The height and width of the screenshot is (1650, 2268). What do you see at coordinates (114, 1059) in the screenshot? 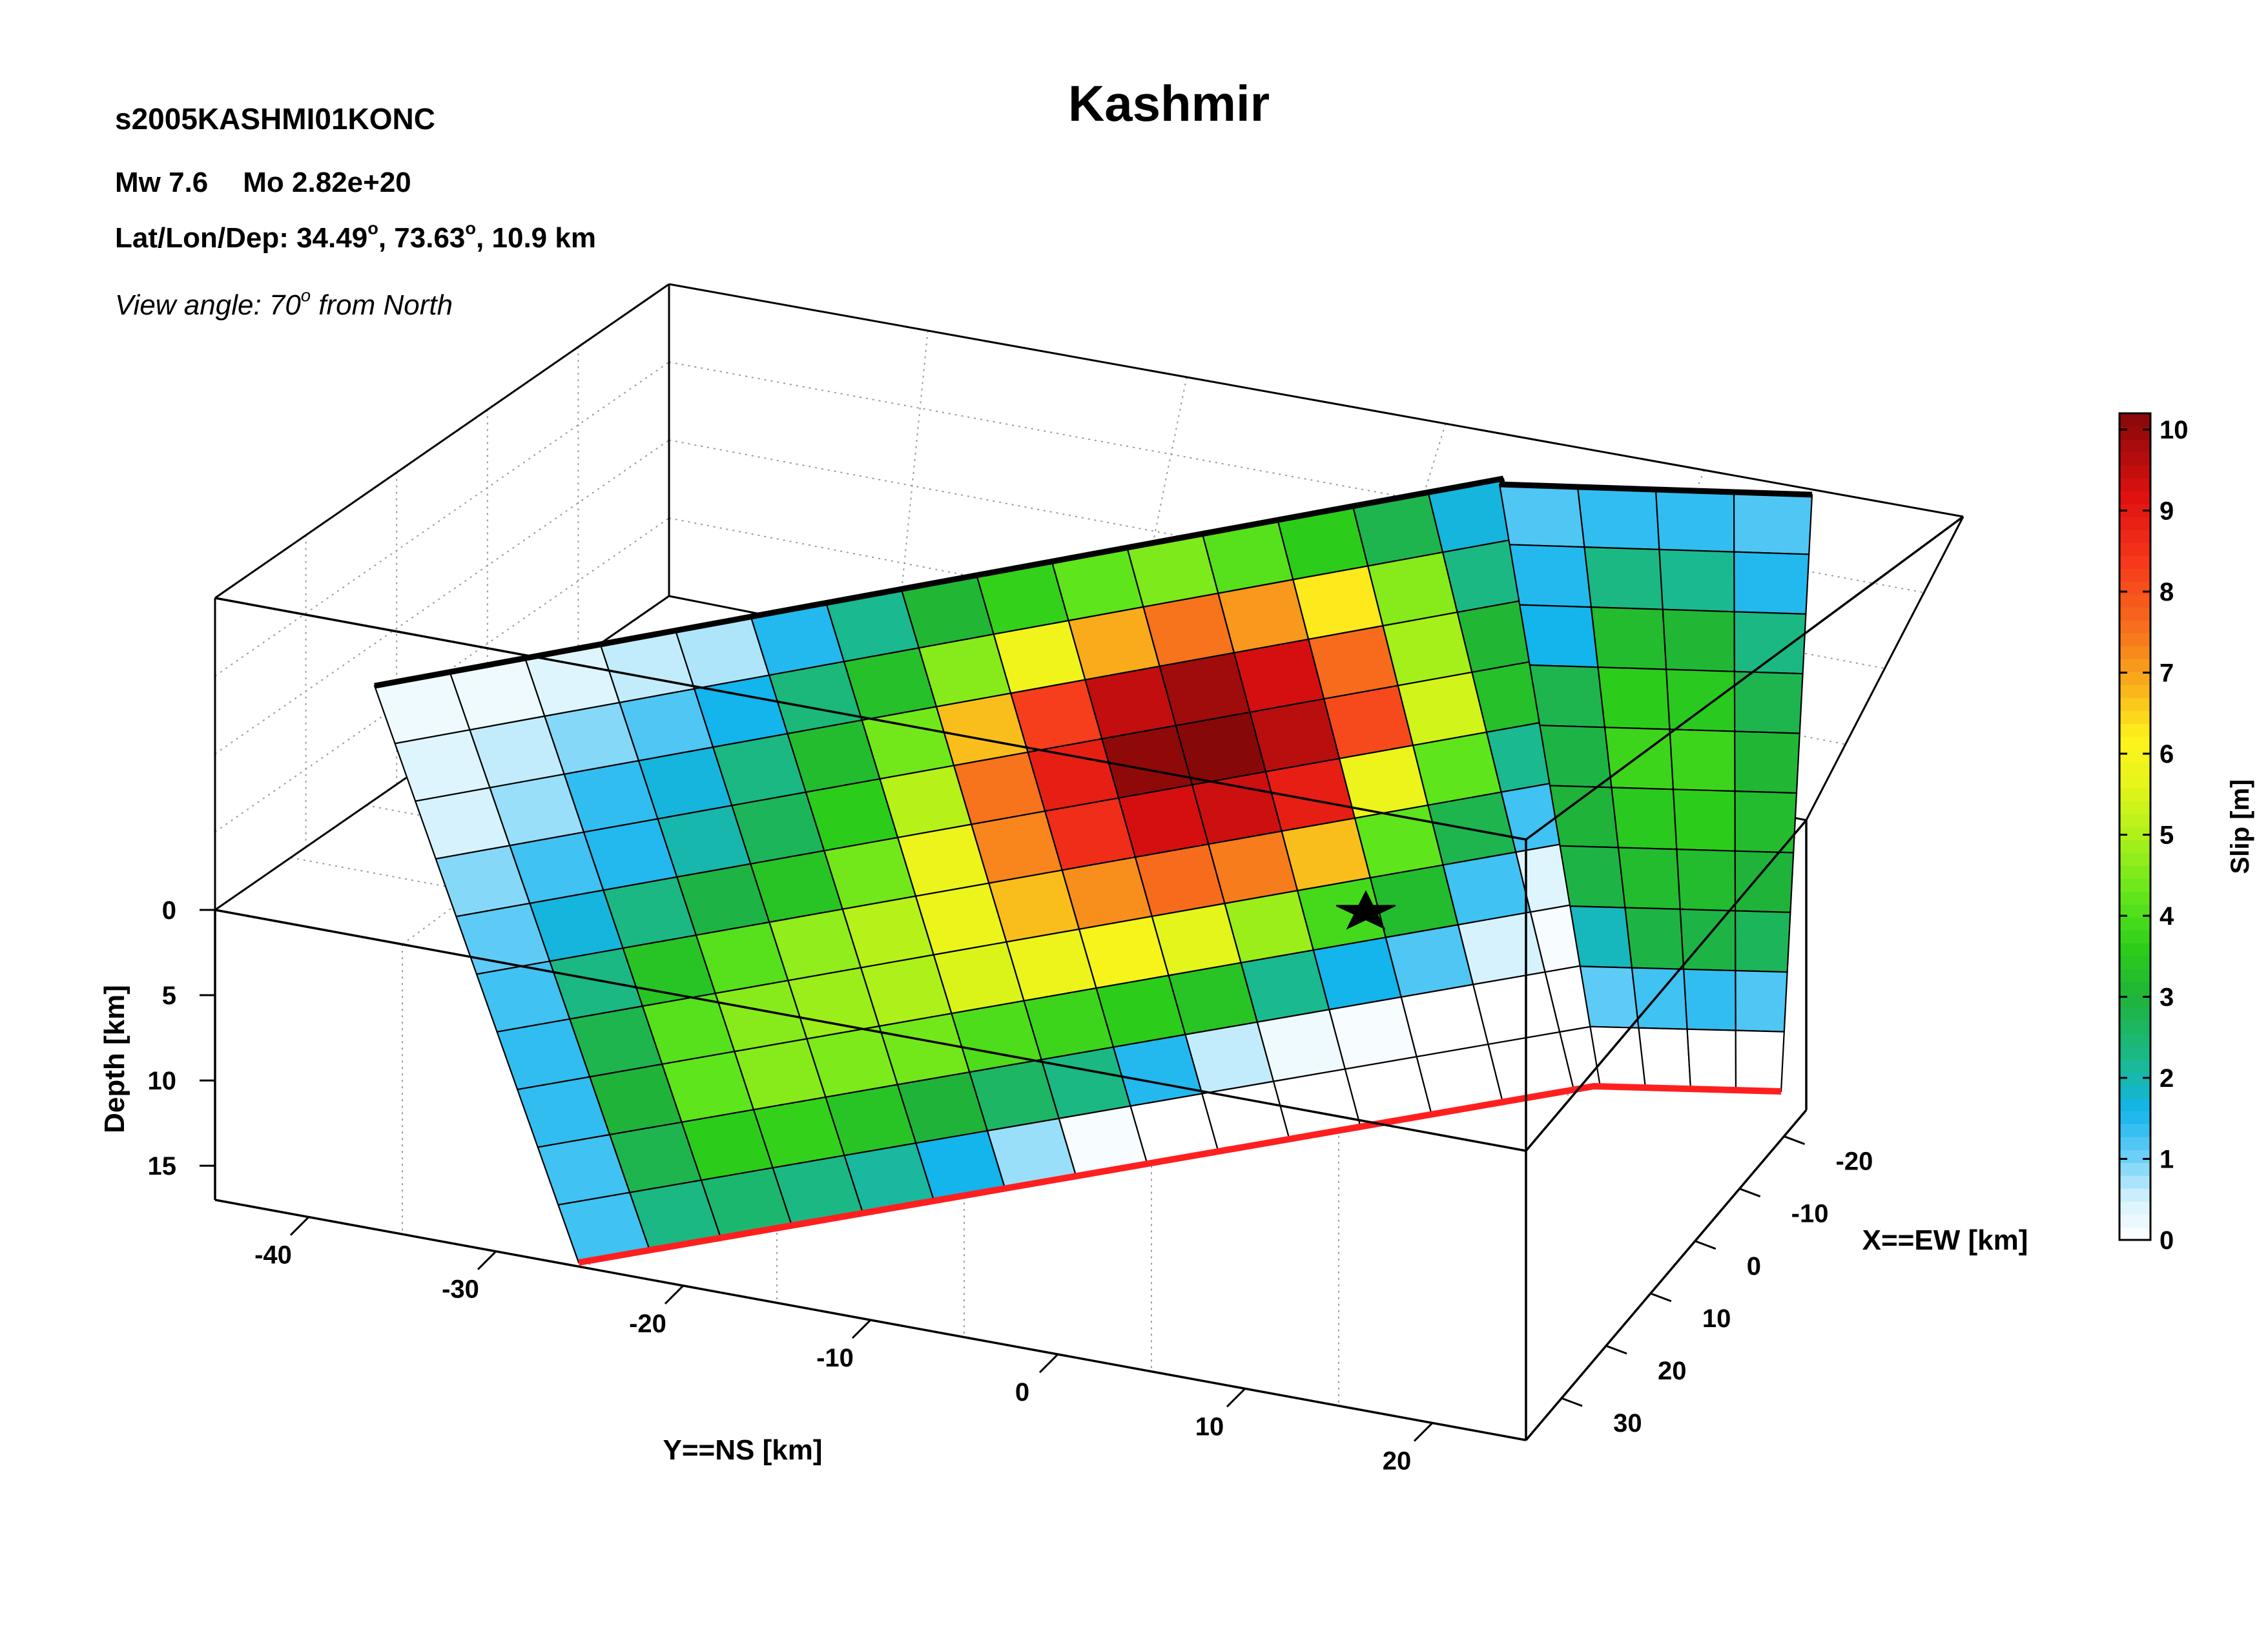
I see `depth-axis-label: Depth [km]` at bounding box center [114, 1059].